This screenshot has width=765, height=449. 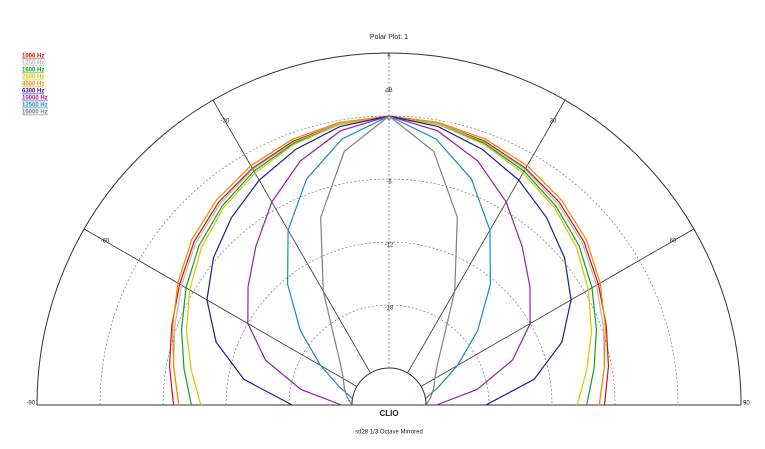 What do you see at coordinates (105, 242) in the screenshot?
I see `theta-tick-label: -60` at bounding box center [105, 242].